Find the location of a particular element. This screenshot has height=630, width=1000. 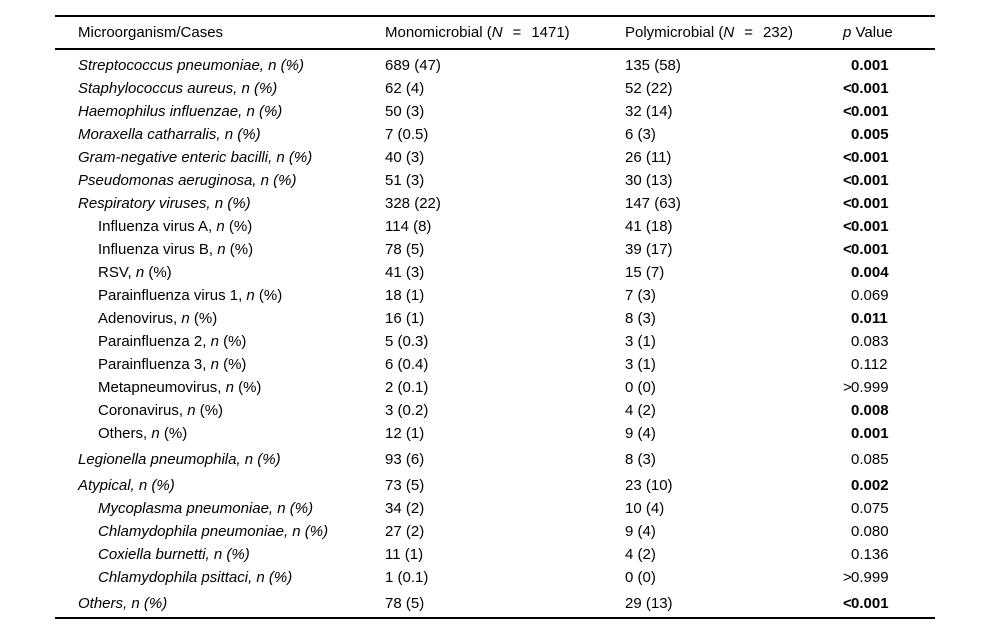

microorganism-label: Haemophilus influenzae, n (%) is located at coordinates (220, 111).